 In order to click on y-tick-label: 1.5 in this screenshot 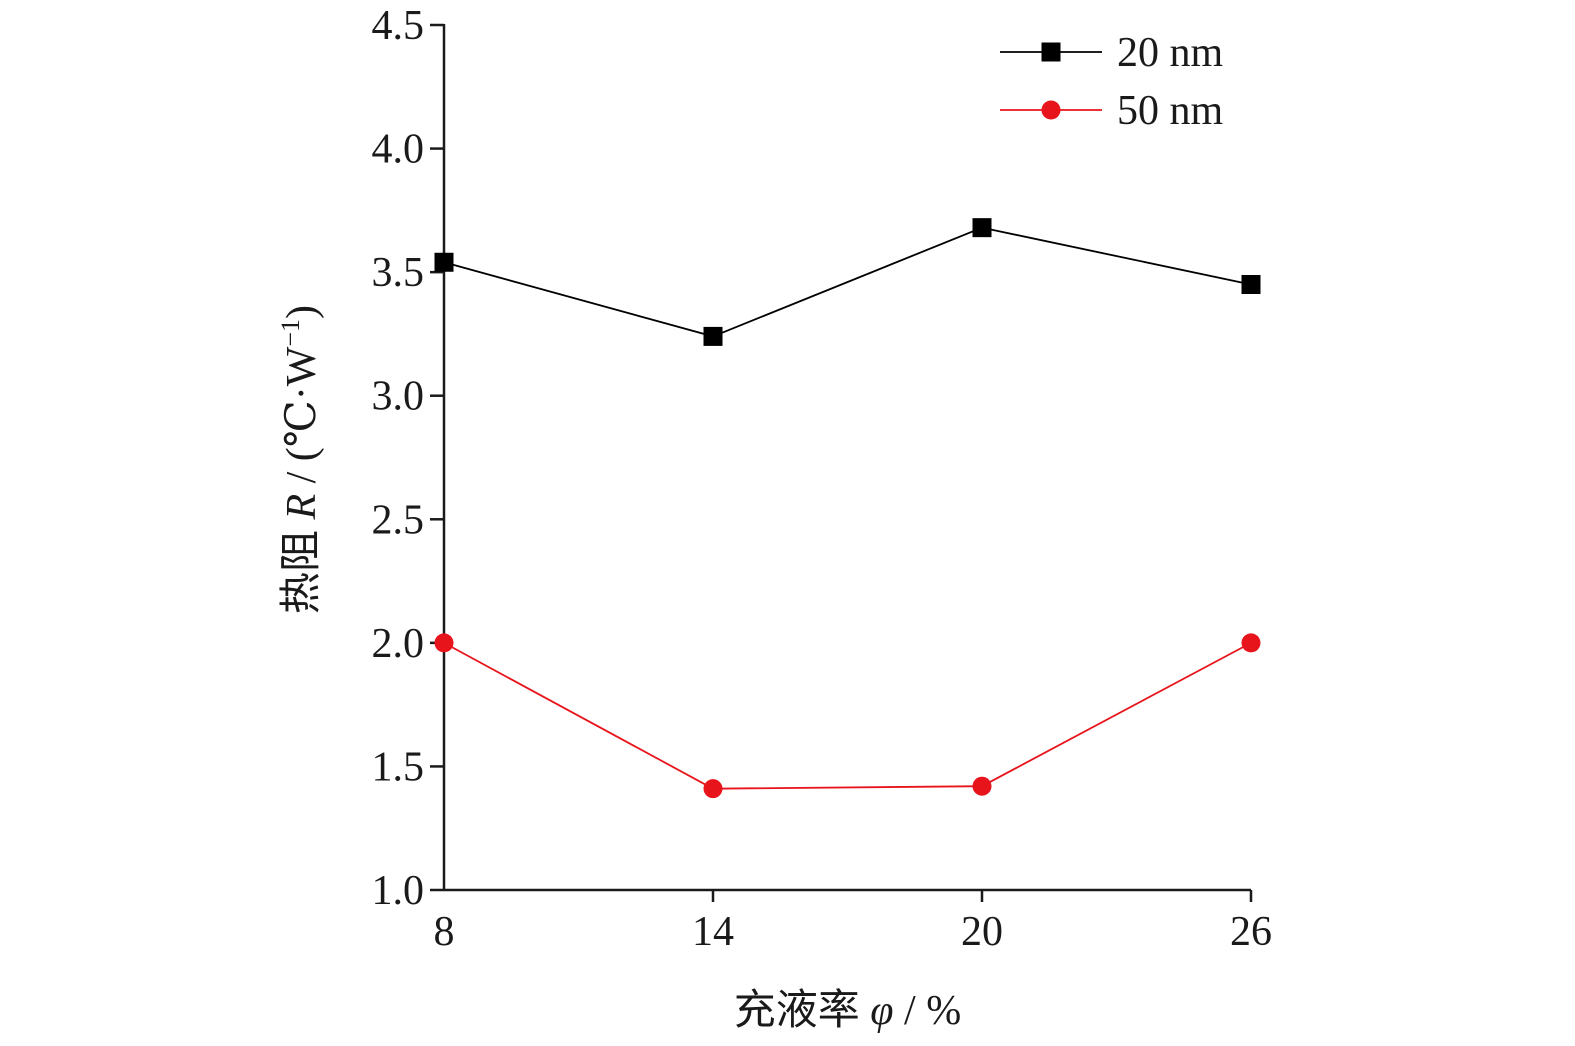, I will do `click(398, 767)`.